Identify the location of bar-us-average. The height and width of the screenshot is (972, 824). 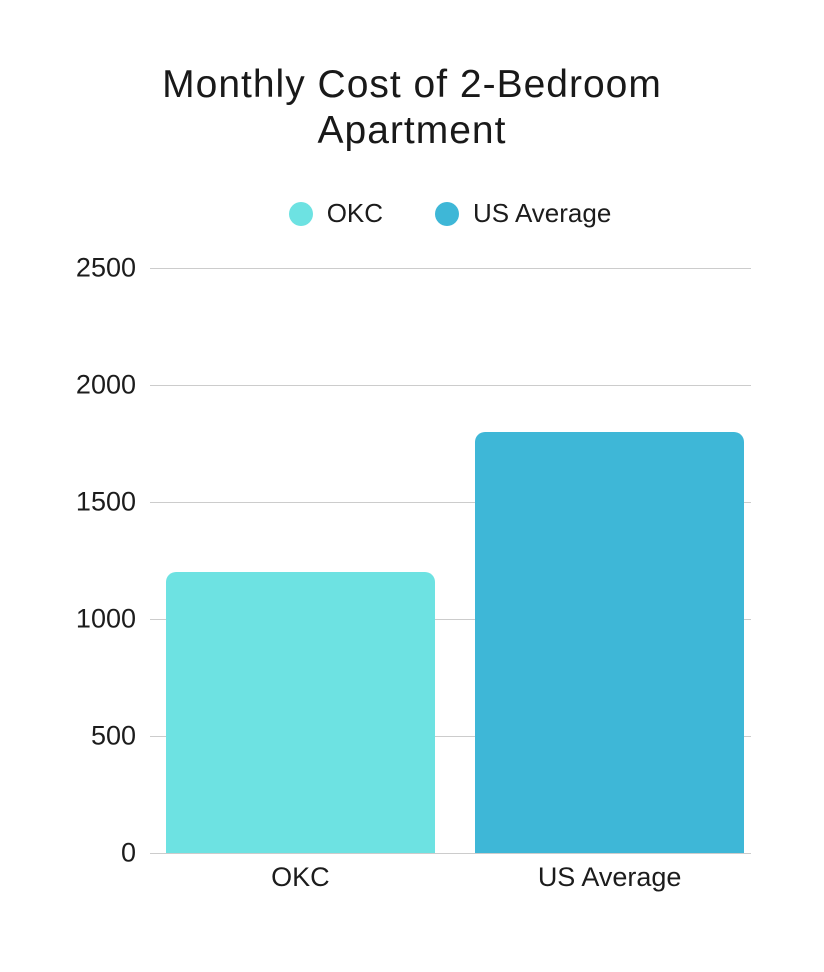
(609, 642).